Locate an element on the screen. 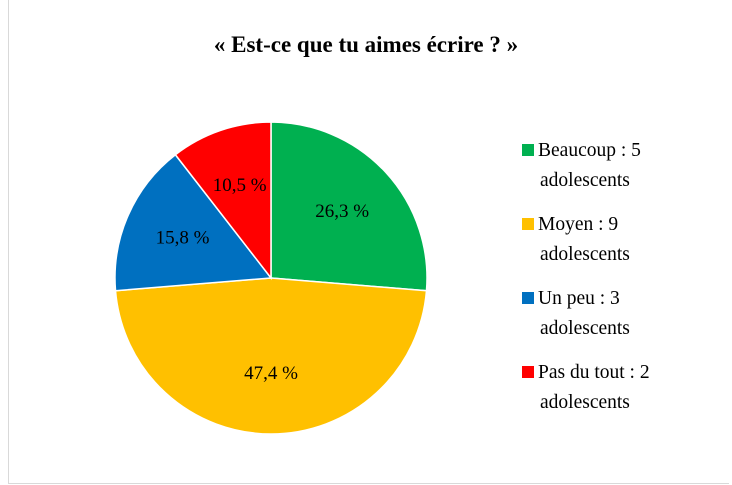  chart-title: « Est-ce que tu aimes écrire ? » is located at coordinates (366, 44).